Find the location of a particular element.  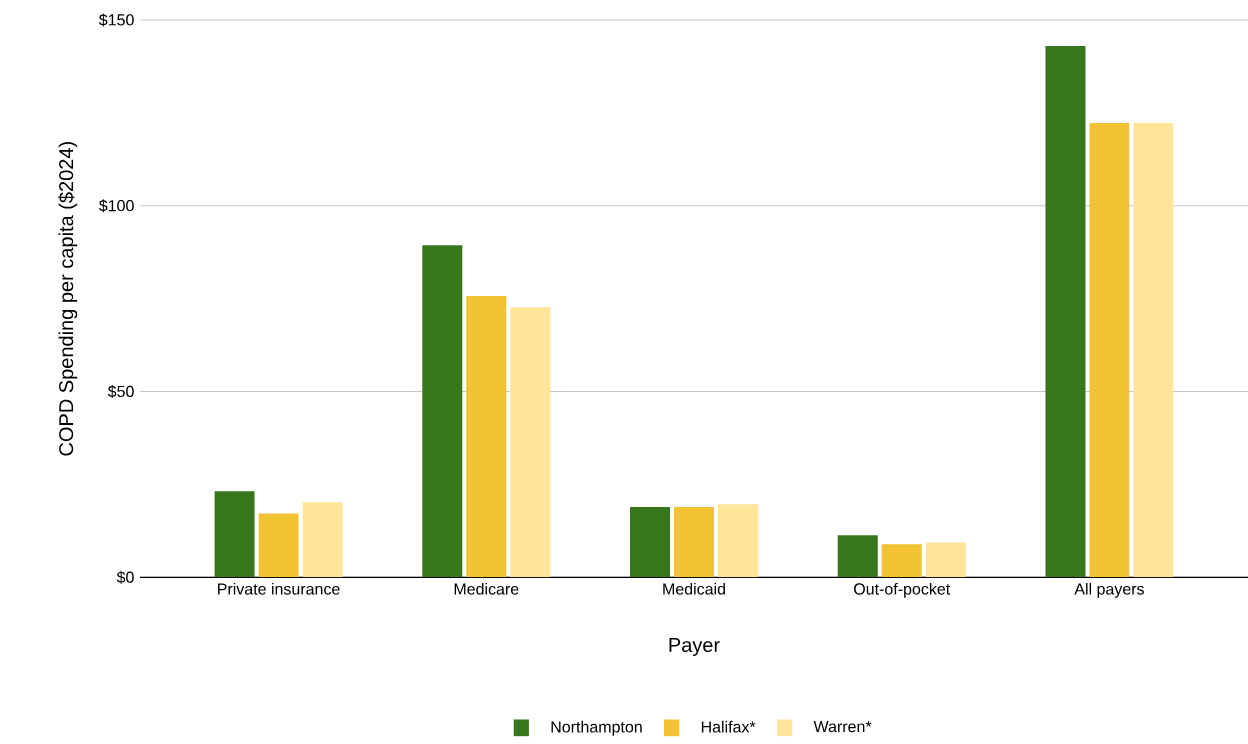

legend-label: Warren* is located at coordinates (842, 727).